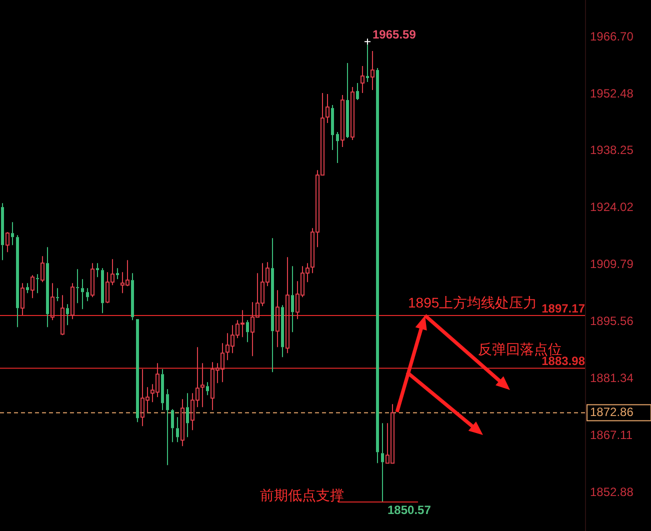 The height and width of the screenshot is (531, 651). What do you see at coordinates (410, 509) in the screenshot?
I see `annotation: 1850.57` at bounding box center [410, 509].